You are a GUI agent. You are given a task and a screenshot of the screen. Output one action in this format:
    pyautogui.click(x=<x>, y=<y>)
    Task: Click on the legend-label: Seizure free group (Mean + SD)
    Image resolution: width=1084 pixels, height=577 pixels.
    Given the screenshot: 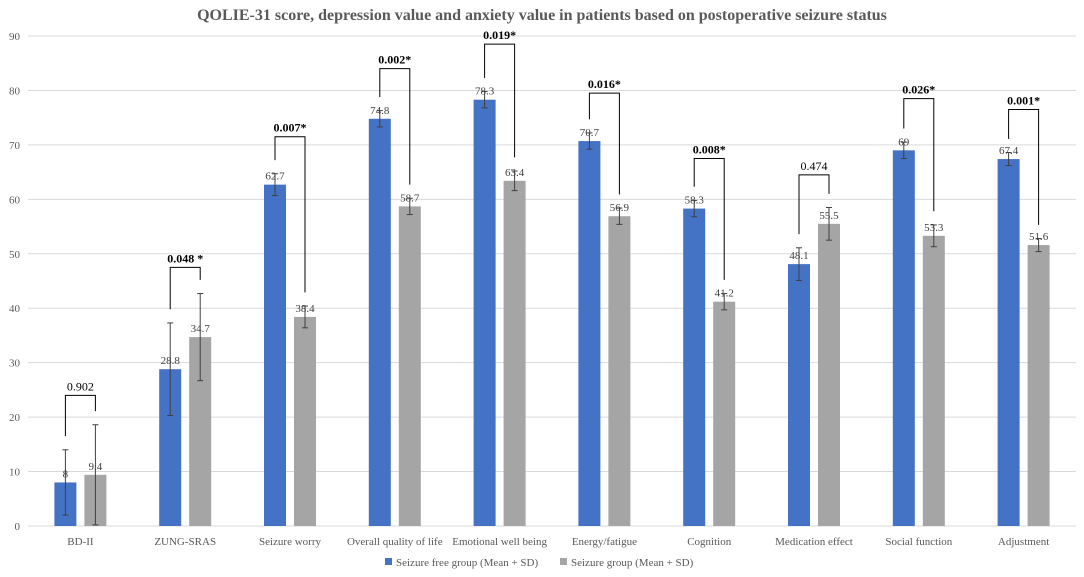 What is the action you would take?
    pyautogui.click(x=467, y=563)
    